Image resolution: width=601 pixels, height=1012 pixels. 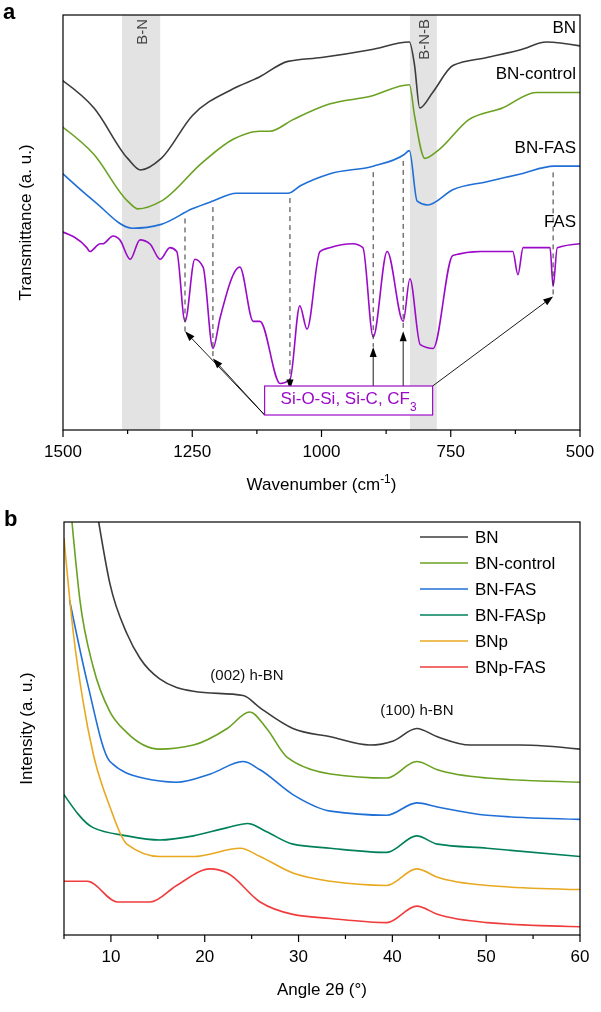 What do you see at coordinates (63, 451) in the screenshot?
I see `x-tick-label: 1500` at bounding box center [63, 451].